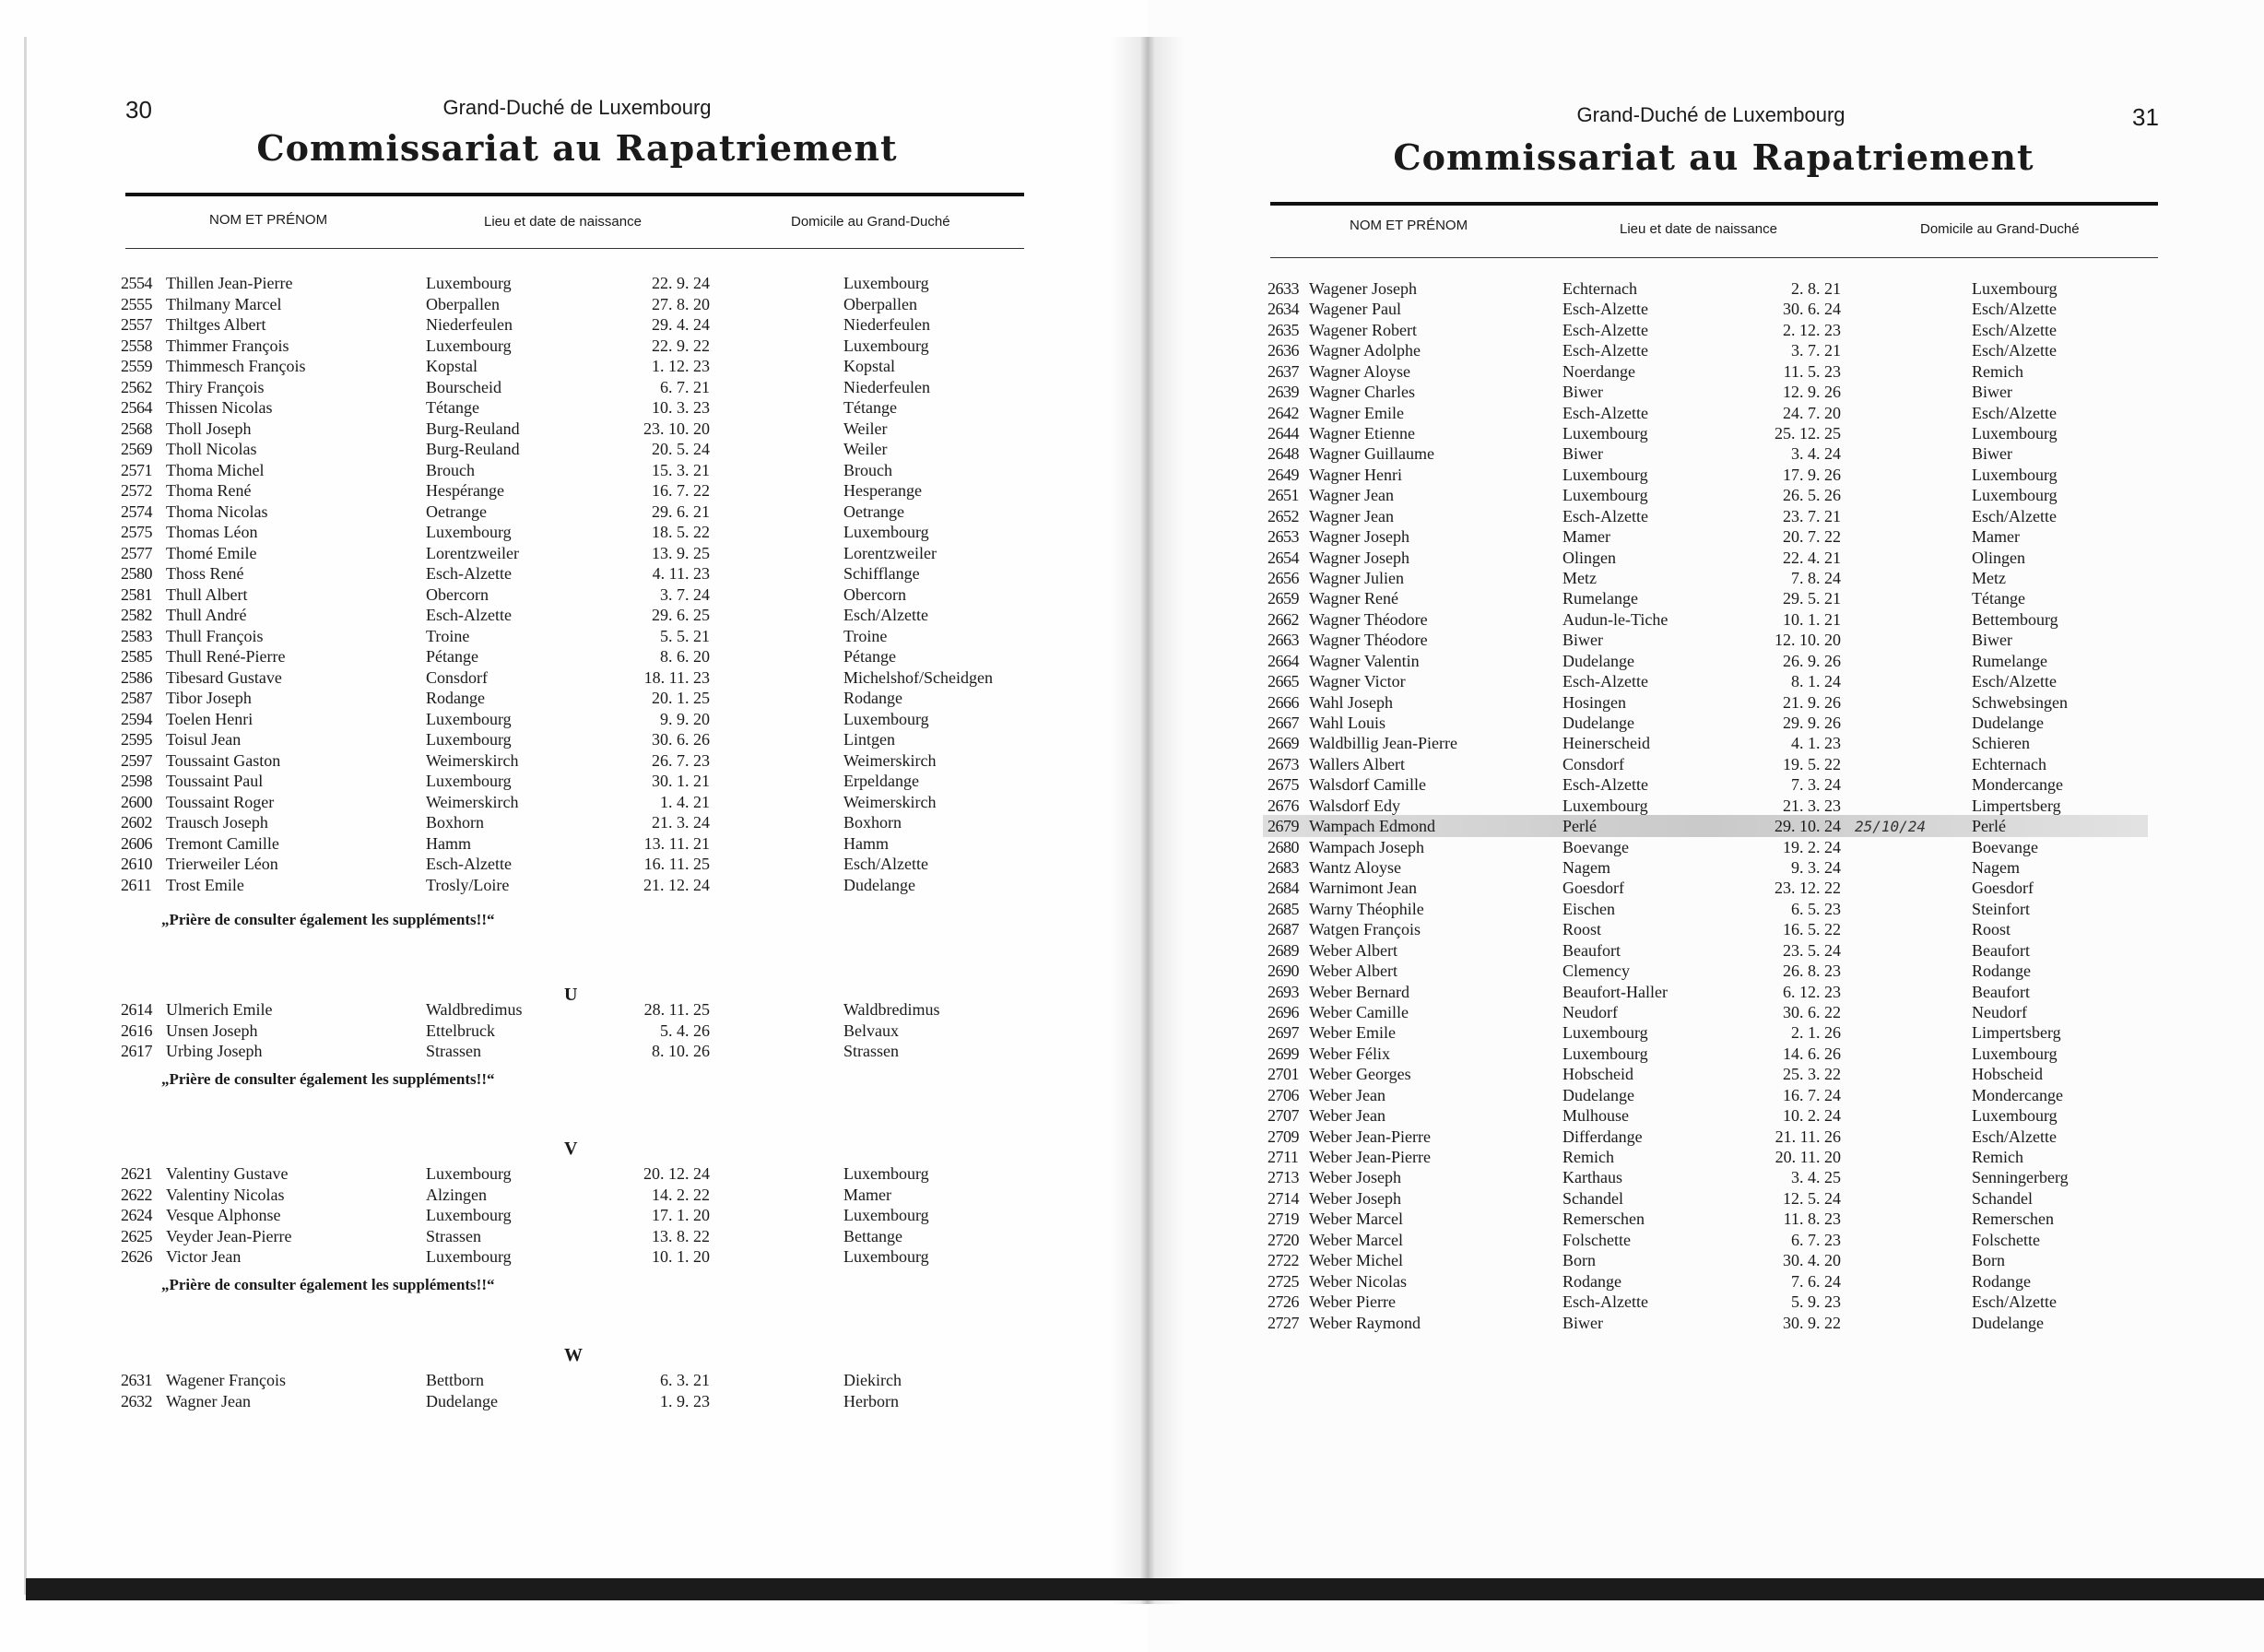 This screenshot has width=2264, height=1652. I want to click on birth-date: 15. 3. 21, so click(681, 469).